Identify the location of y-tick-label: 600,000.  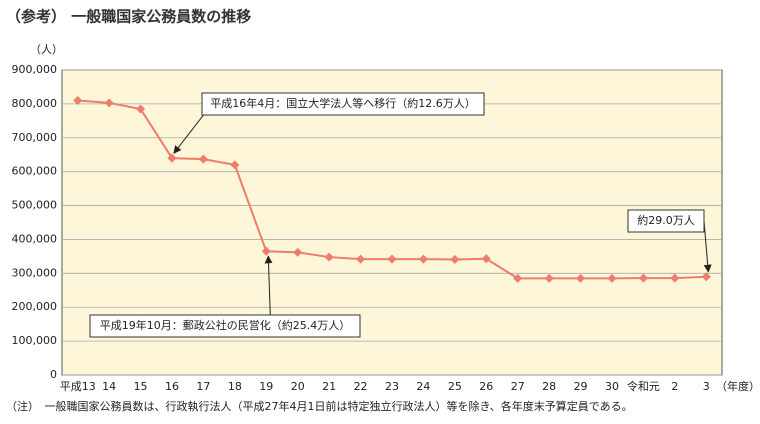
(35, 171).